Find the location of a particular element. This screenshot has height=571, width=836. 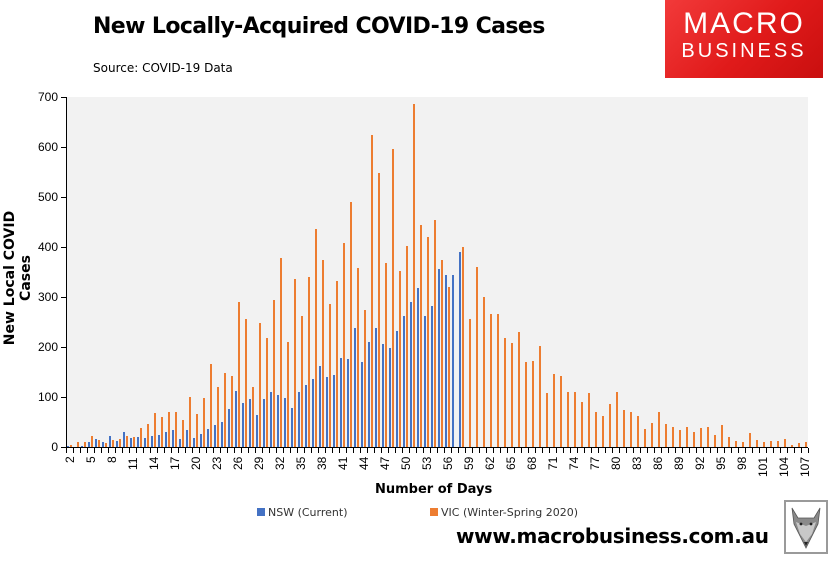

y-tick-label: 600 is located at coordinates (47, 147).